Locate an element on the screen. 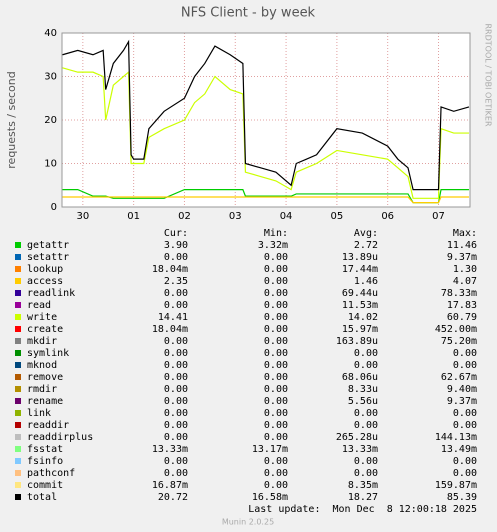 The width and height of the screenshot is (497, 532). legend-max: 1.30 is located at coordinates (465, 269).